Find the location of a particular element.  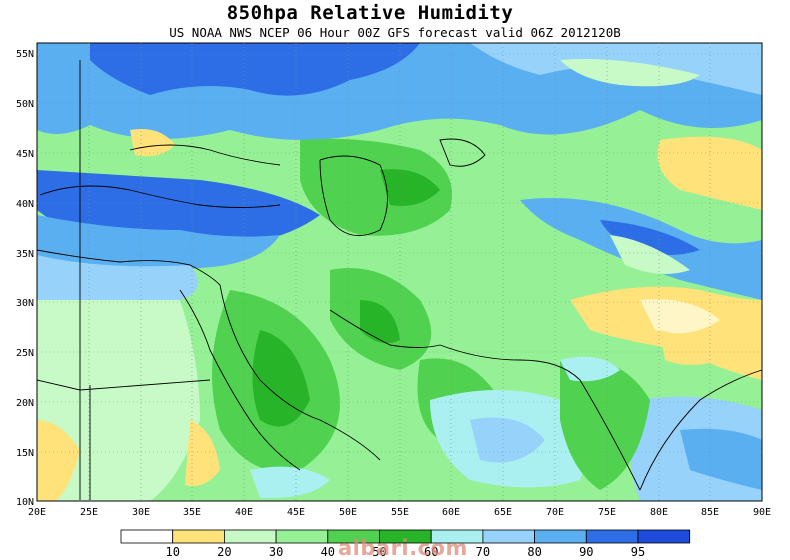

lon-label: 90E is located at coordinates (762, 512).